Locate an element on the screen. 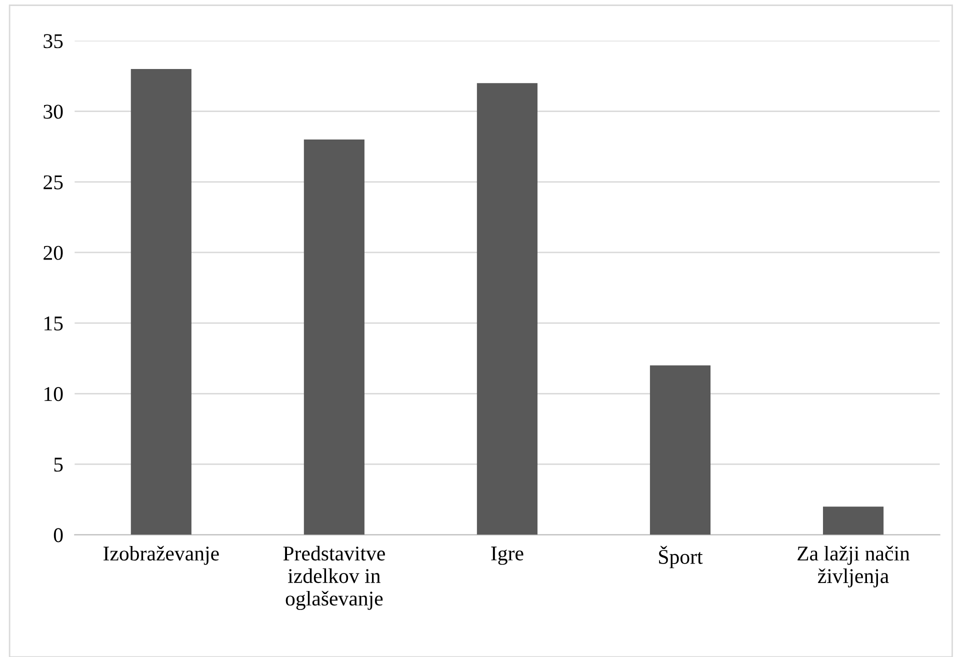 This screenshot has width=957, height=657. x-tick-label: Za lažji način življenja is located at coordinates (854, 567).